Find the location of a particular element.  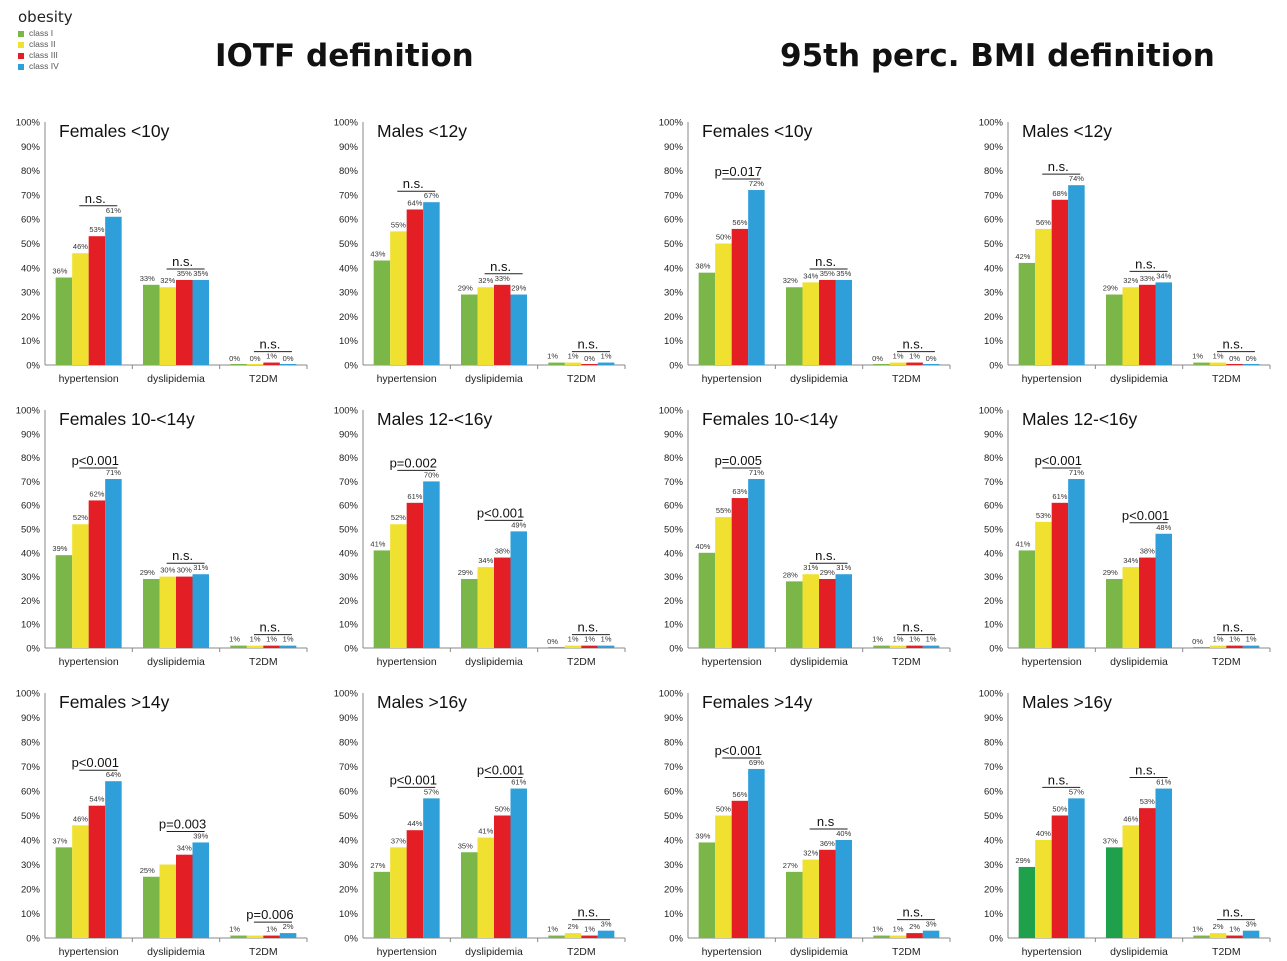

data-label: 31% is located at coordinates (810, 567).